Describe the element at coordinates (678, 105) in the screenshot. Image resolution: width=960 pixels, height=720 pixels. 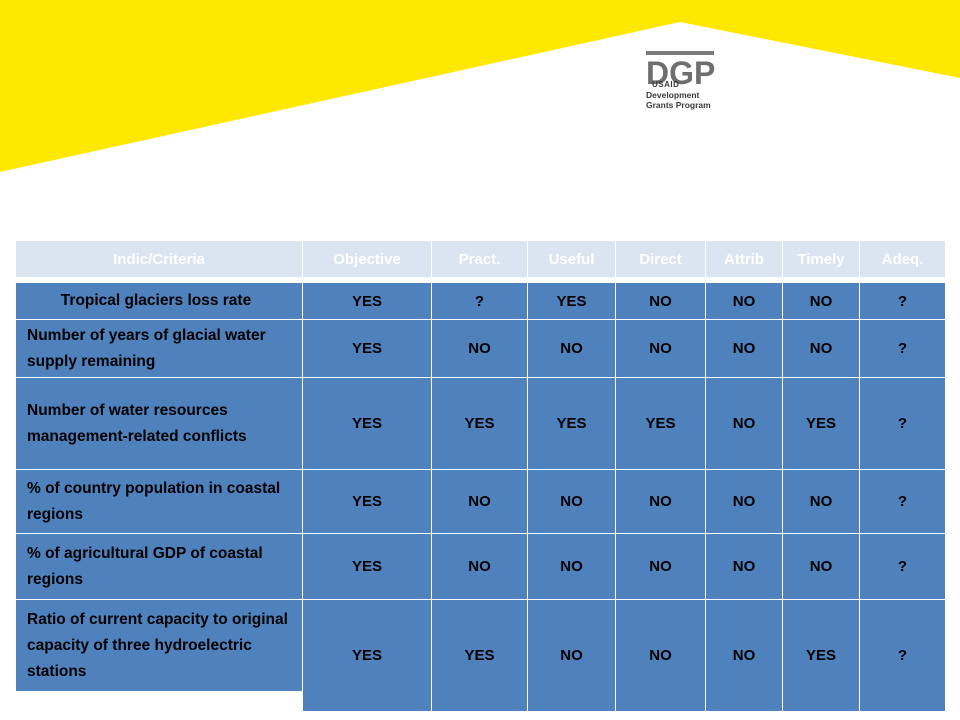
I see `logo-line2: Grants Program` at that location.